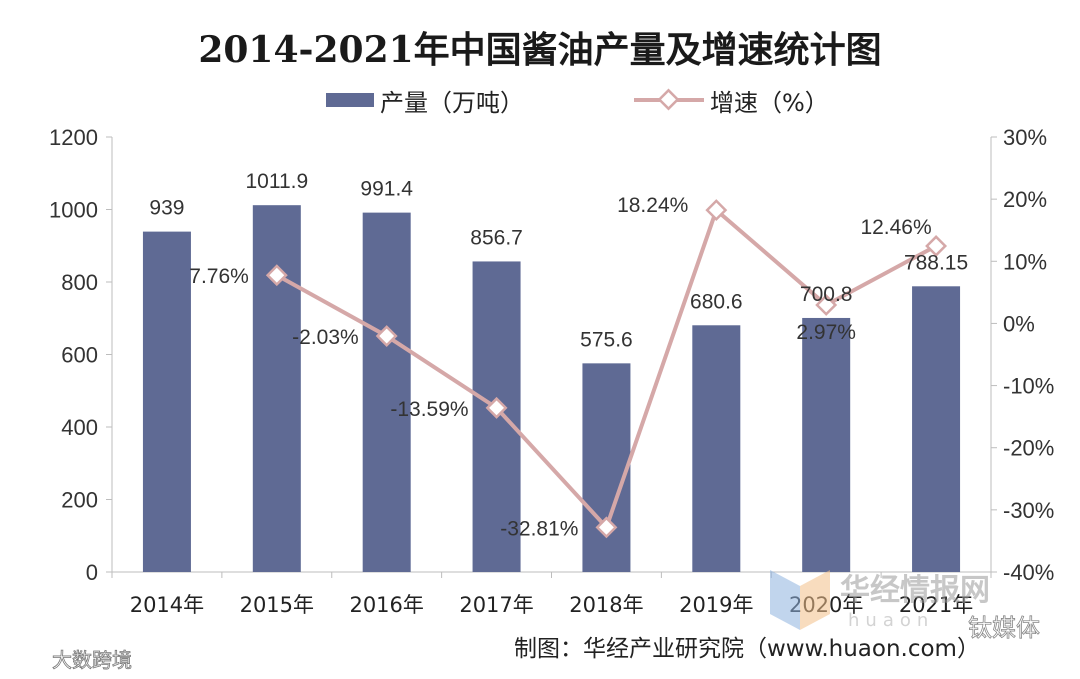 This screenshot has height=679, width=1080. Describe the element at coordinates (1019, 323) in the screenshot. I see `right-tick-label: 0%` at that location.